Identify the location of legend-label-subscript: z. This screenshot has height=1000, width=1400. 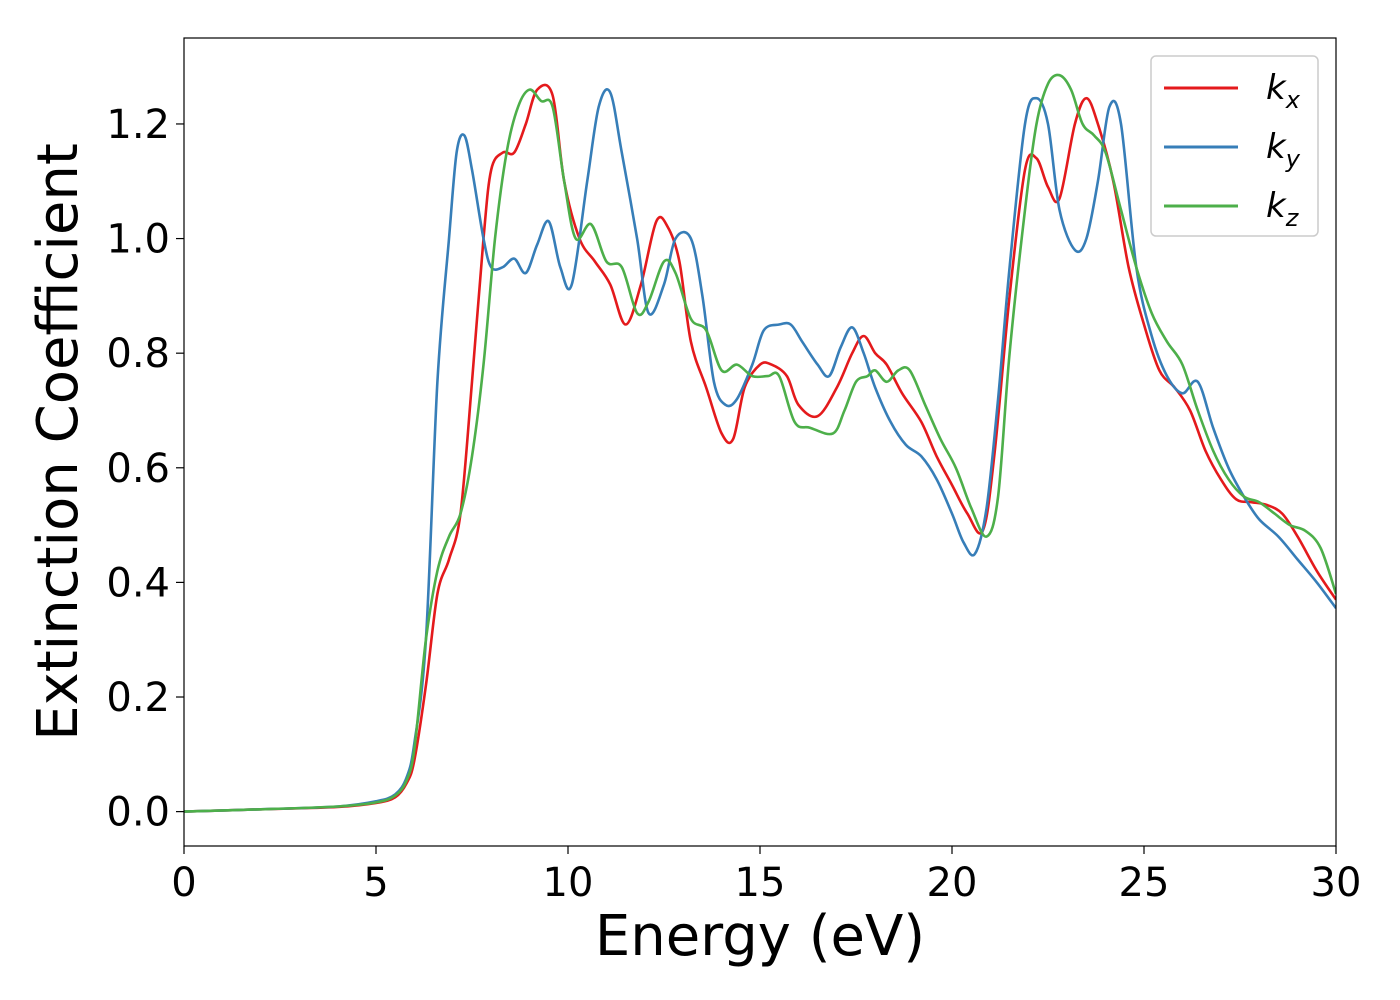
(1292, 218).